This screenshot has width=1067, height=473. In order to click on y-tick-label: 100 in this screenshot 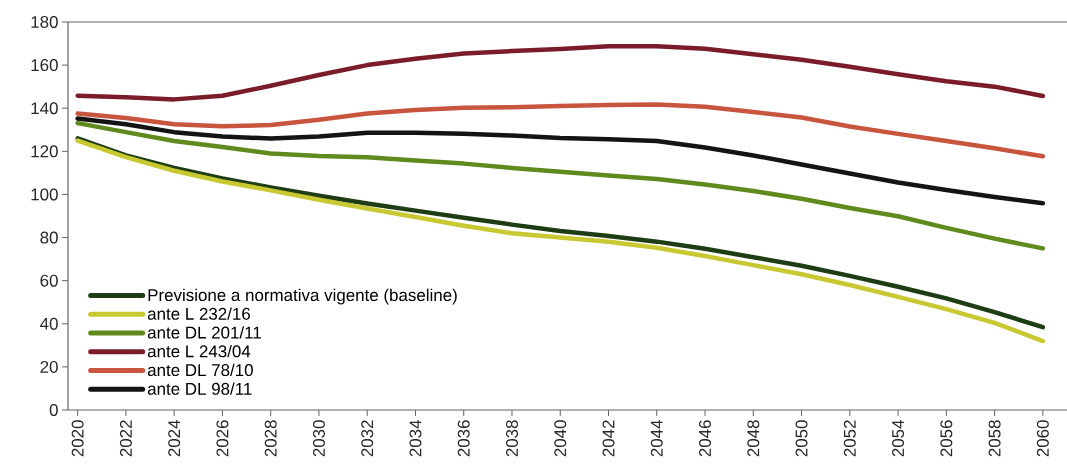, I will do `click(44, 194)`.